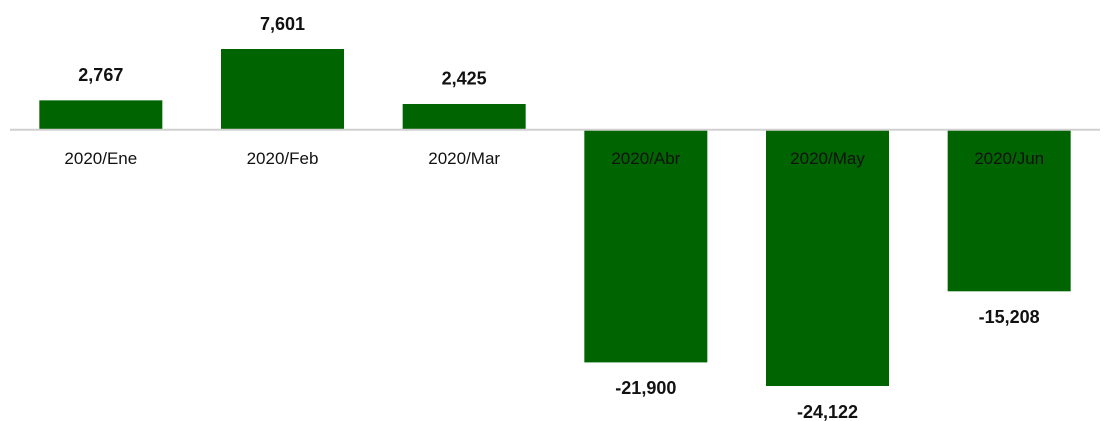 The height and width of the screenshot is (421, 1107). What do you see at coordinates (1009, 317) in the screenshot?
I see `value-label: -15,208` at bounding box center [1009, 317].